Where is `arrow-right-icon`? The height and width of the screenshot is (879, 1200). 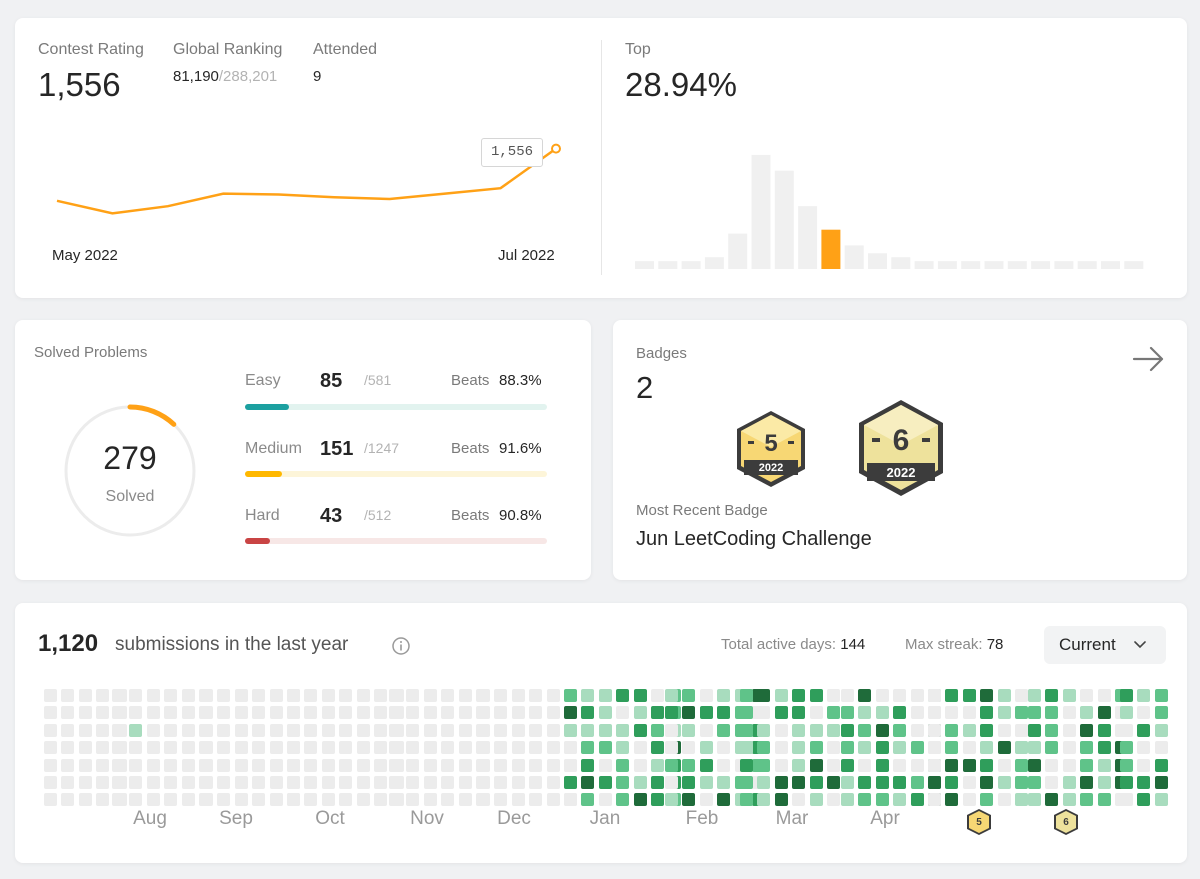
arrow-right-icon is located at coordinates (1149, 359).